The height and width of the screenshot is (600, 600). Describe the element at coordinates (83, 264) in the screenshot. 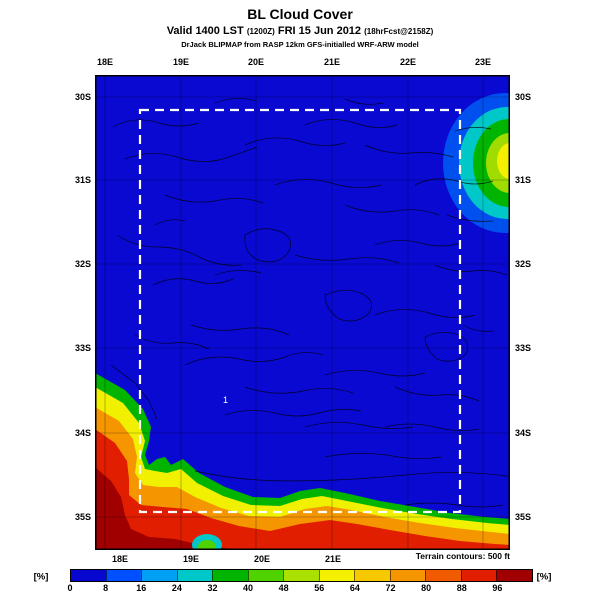

I see `lat-label-left: 32S` at that location.